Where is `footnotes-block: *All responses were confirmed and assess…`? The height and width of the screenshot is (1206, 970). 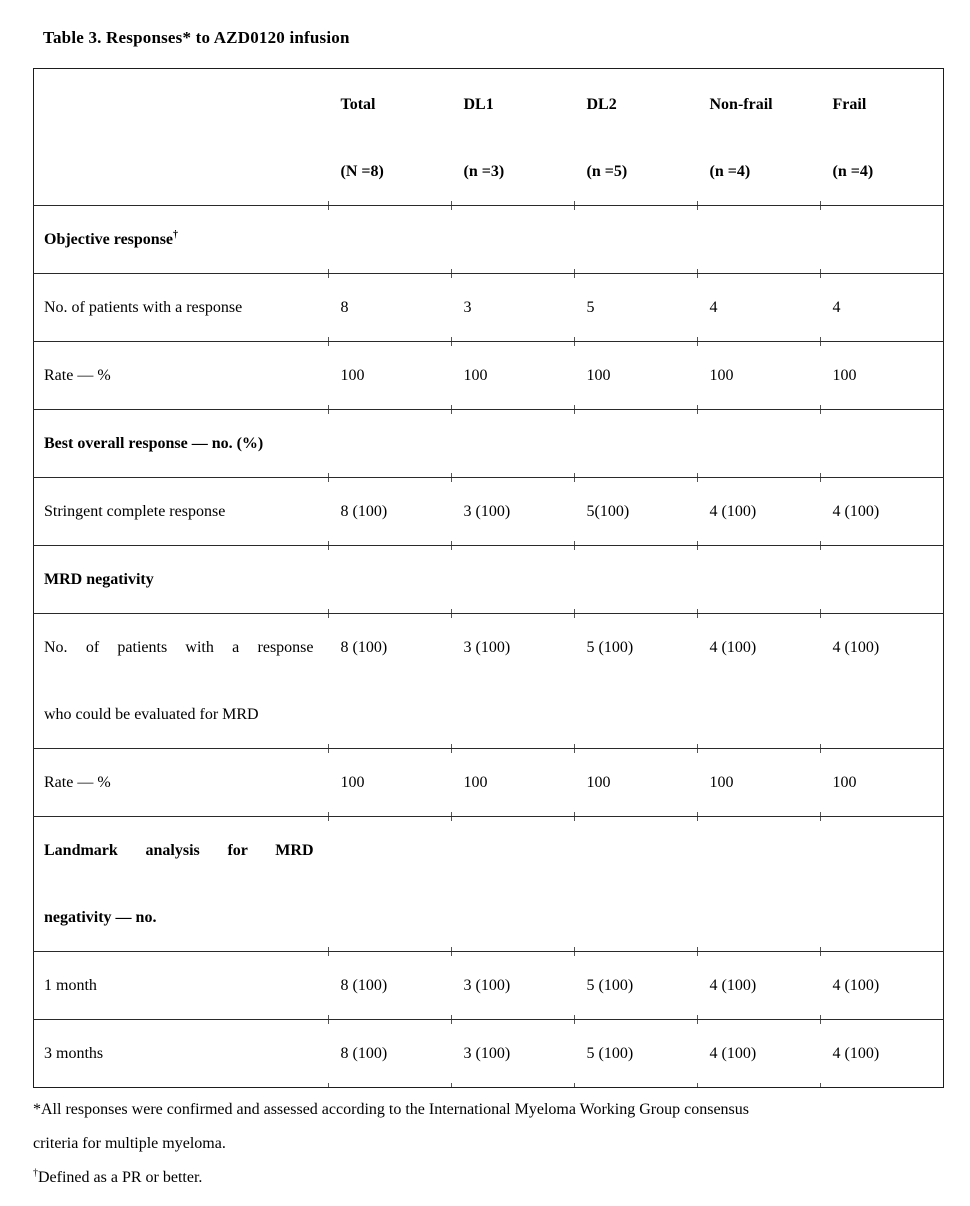 footnotes-block: *All responses were confirmed and assess… is located at coordinates (487, 1144).